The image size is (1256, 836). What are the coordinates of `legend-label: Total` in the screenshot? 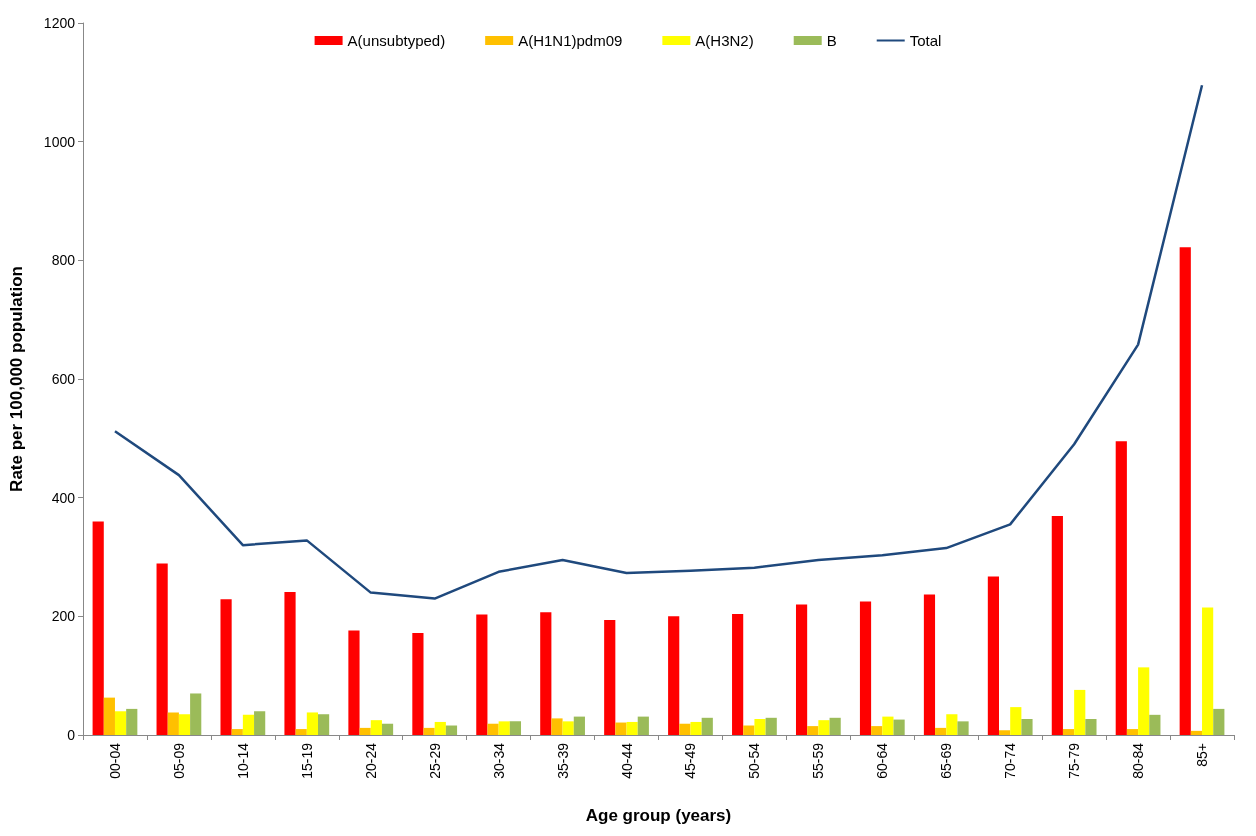 It's located at (925, 40).